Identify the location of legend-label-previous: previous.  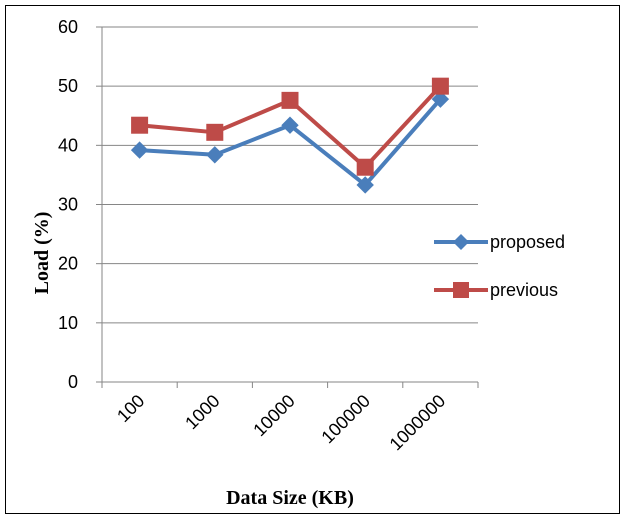
(524, 290).